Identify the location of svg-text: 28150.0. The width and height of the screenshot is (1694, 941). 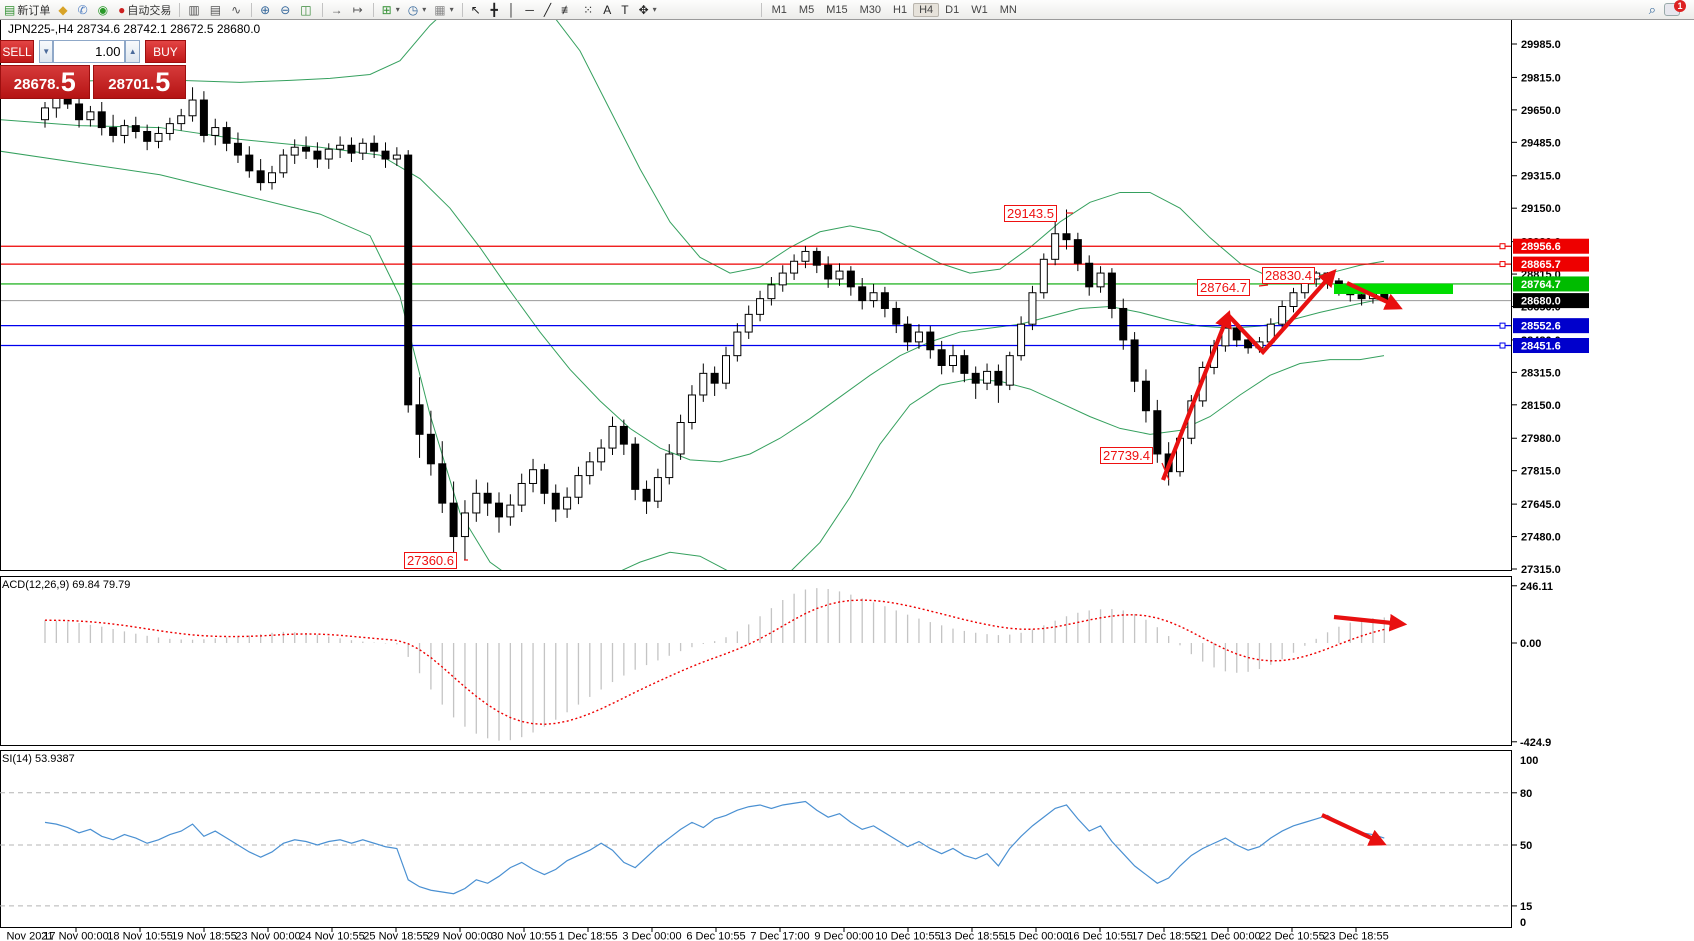
(1541, 406).